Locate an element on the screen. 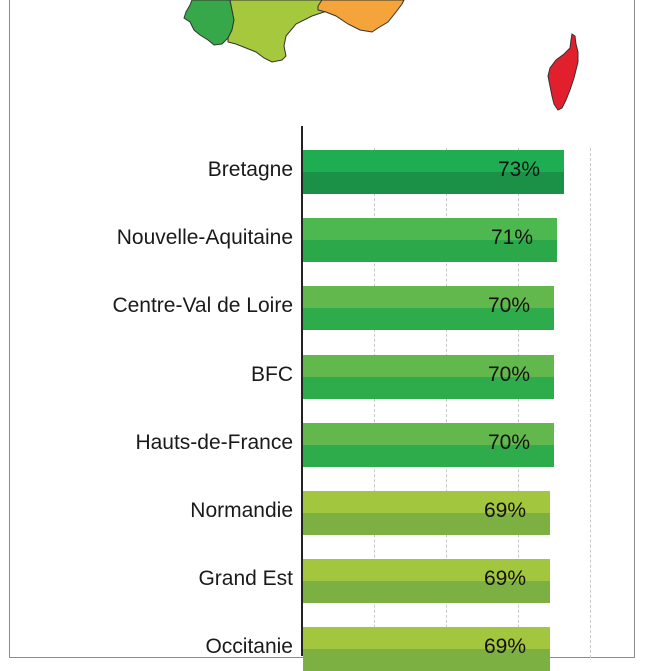 The width and height of the screenshot is (650, 671). bar-row: Bretagne 73% is located at coordinates (325, 172).